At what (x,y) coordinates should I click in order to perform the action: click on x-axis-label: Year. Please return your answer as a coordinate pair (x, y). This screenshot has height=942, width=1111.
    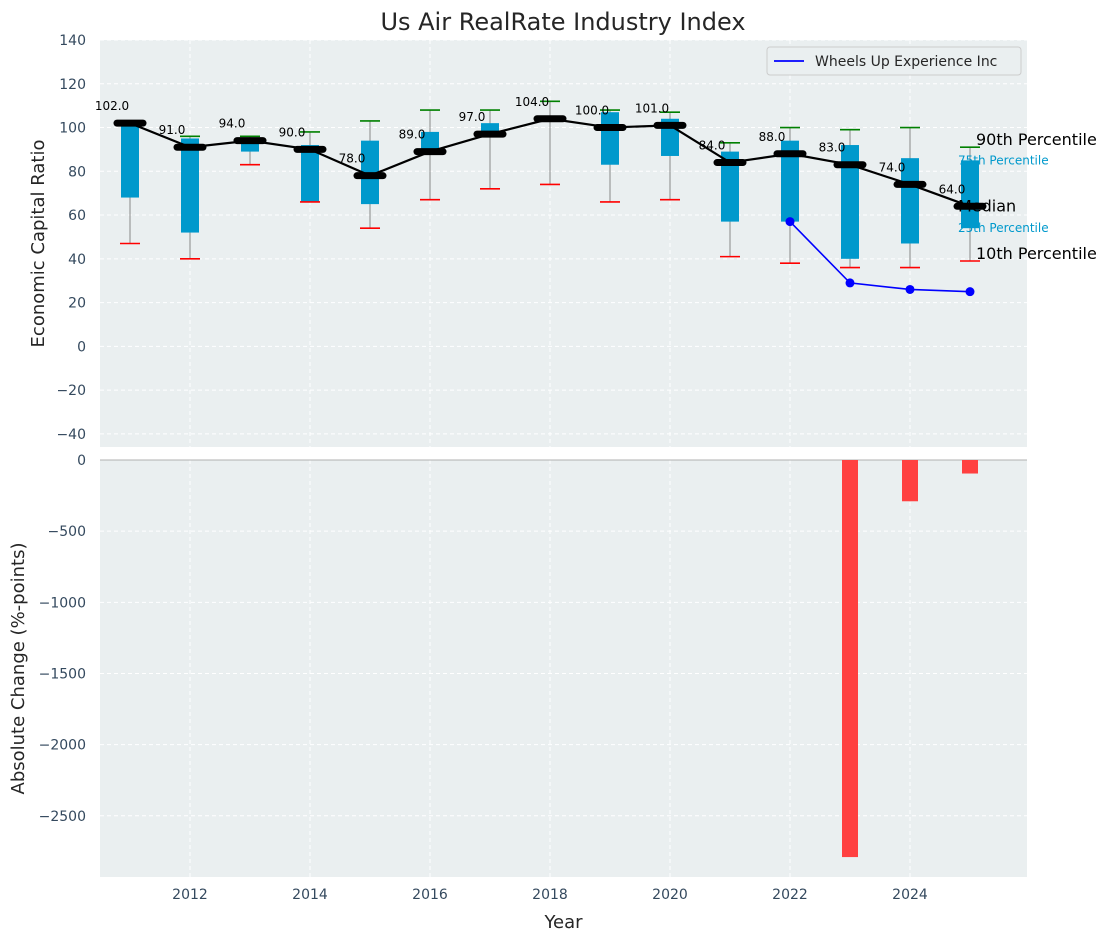
    Looking at the image, I should click on (563, 922).